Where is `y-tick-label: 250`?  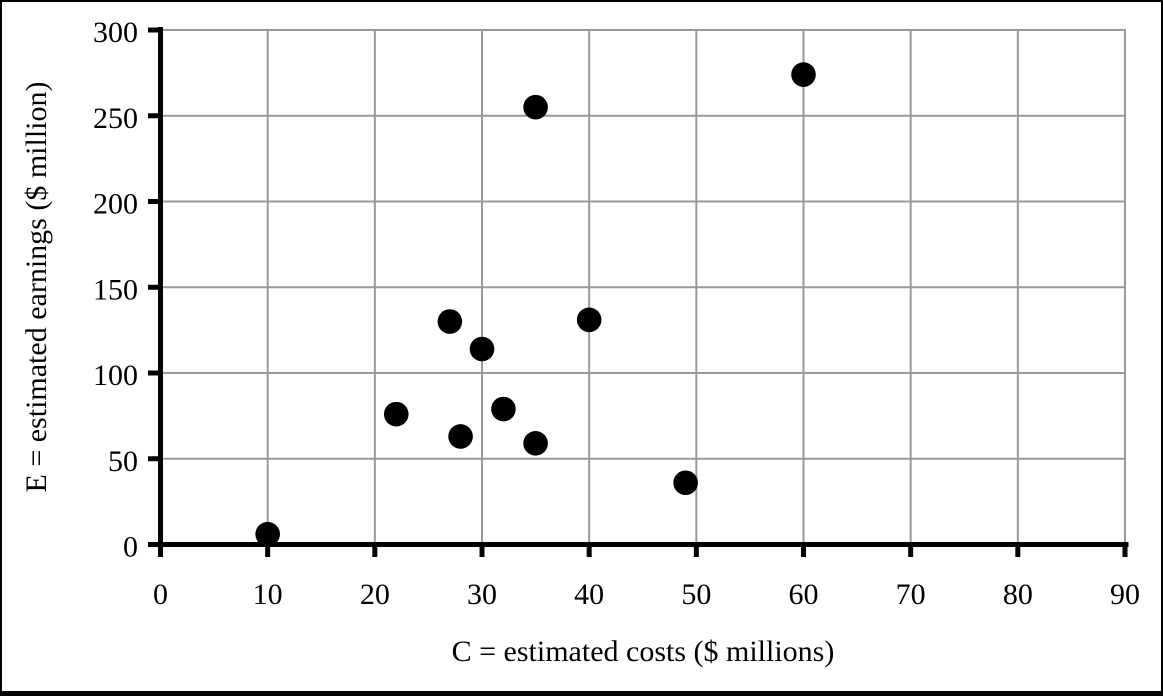
y-tick-label: 250 is located at coordinates (115, 118).